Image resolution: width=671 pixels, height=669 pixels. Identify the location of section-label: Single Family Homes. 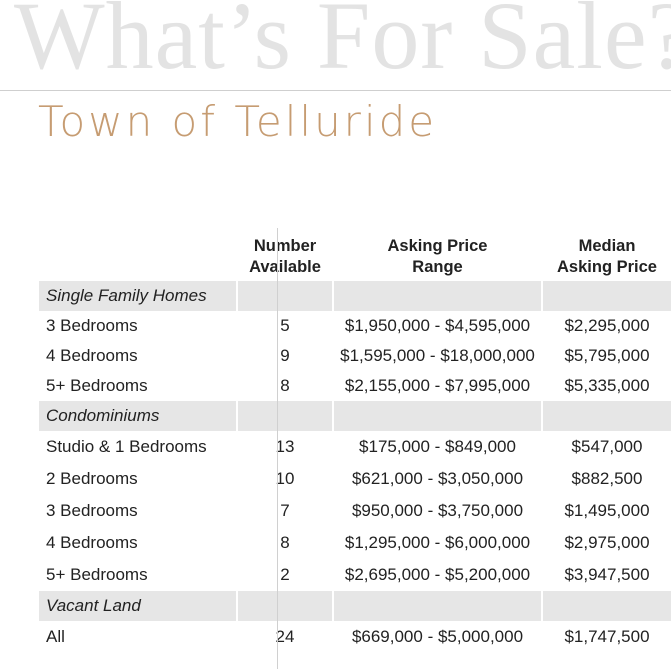
(138, 296).